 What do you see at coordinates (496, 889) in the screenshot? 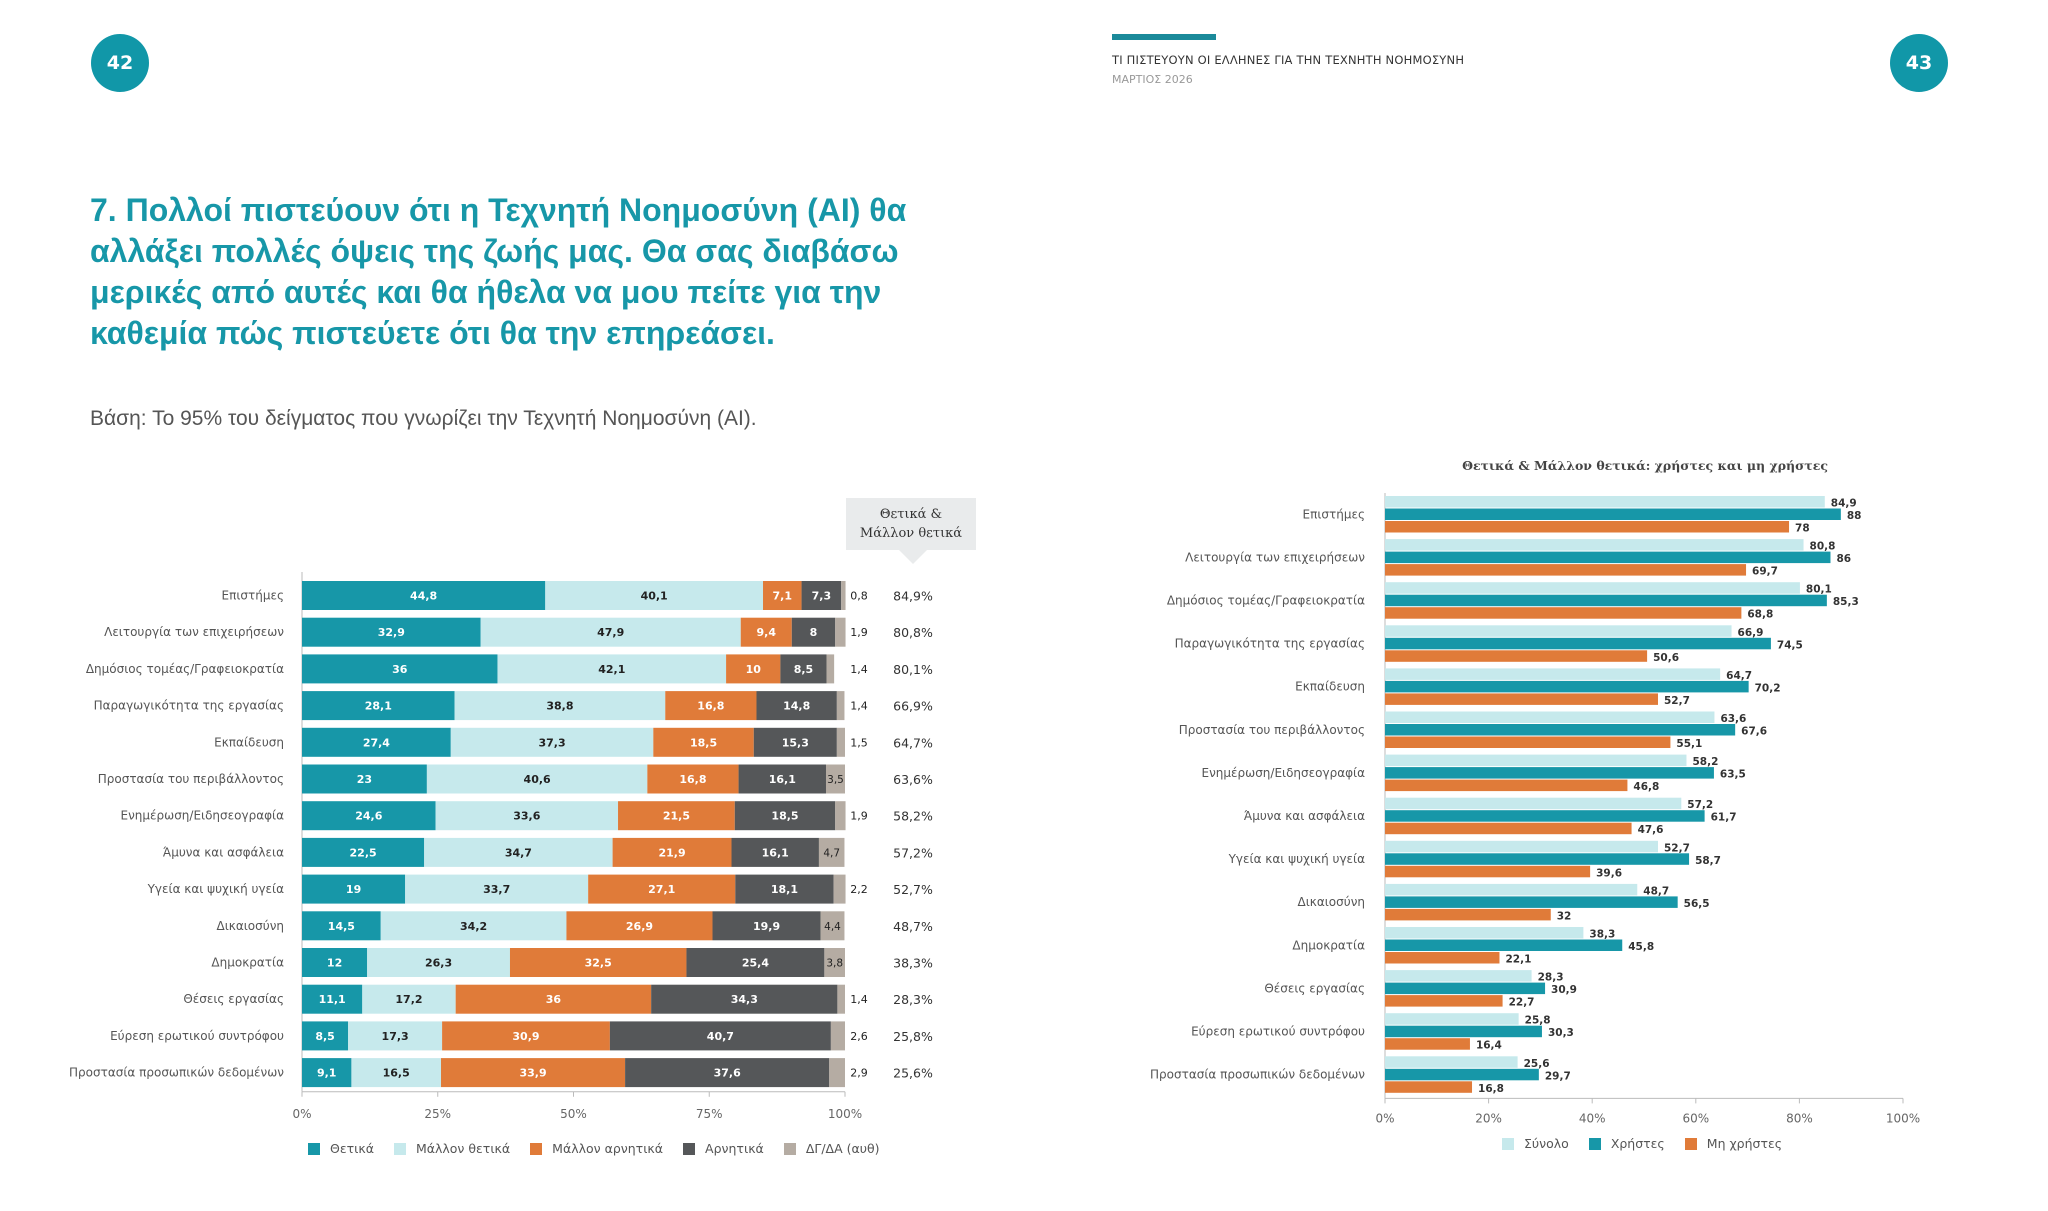
I see `left-bar-value-label: 33,7` at bounding box center [496, 889].